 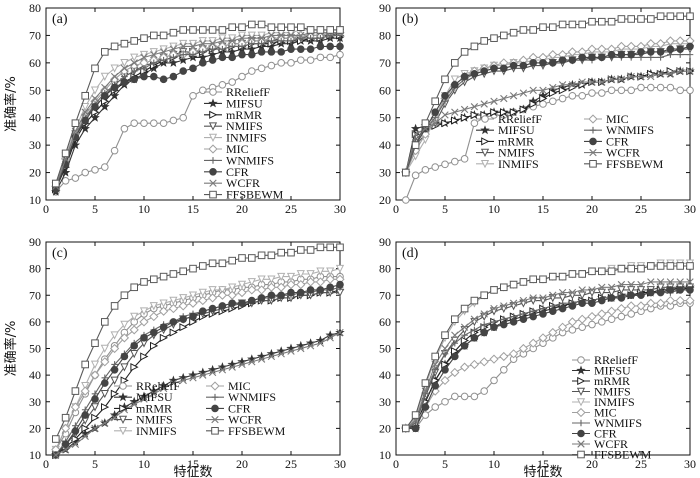 What do you see at coordinates (226, 149) in the screenshot?
I see `legend-item: MIC` at bounding box center [226, 149].